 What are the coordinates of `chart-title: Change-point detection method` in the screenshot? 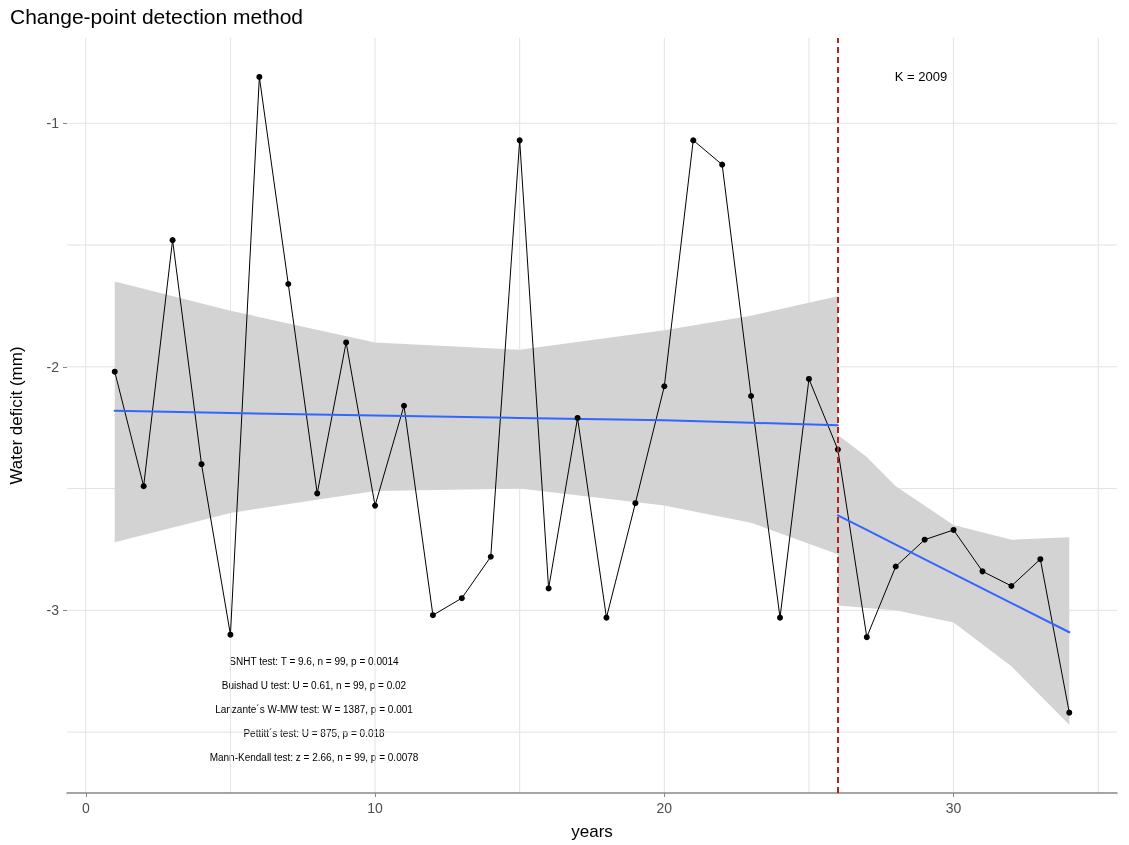 It's located at (157, 16).